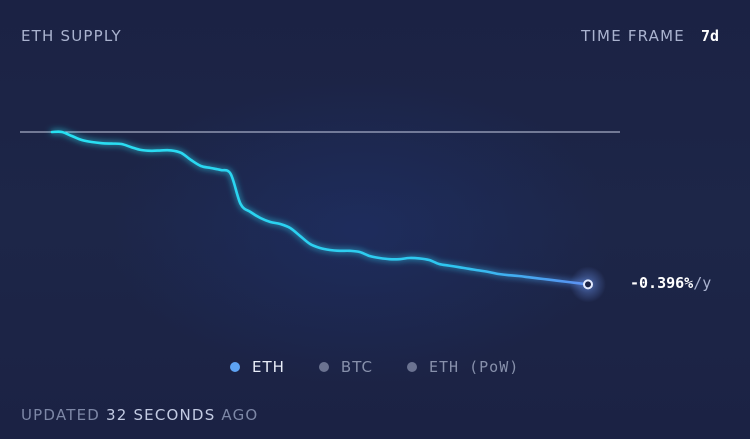 Image resolution: width=750 pixels, height=439 pixels. What do you see at coordinates (116, 415) in the screenshot?
I see `updated-number: 32` at bounding box center [116, 415].